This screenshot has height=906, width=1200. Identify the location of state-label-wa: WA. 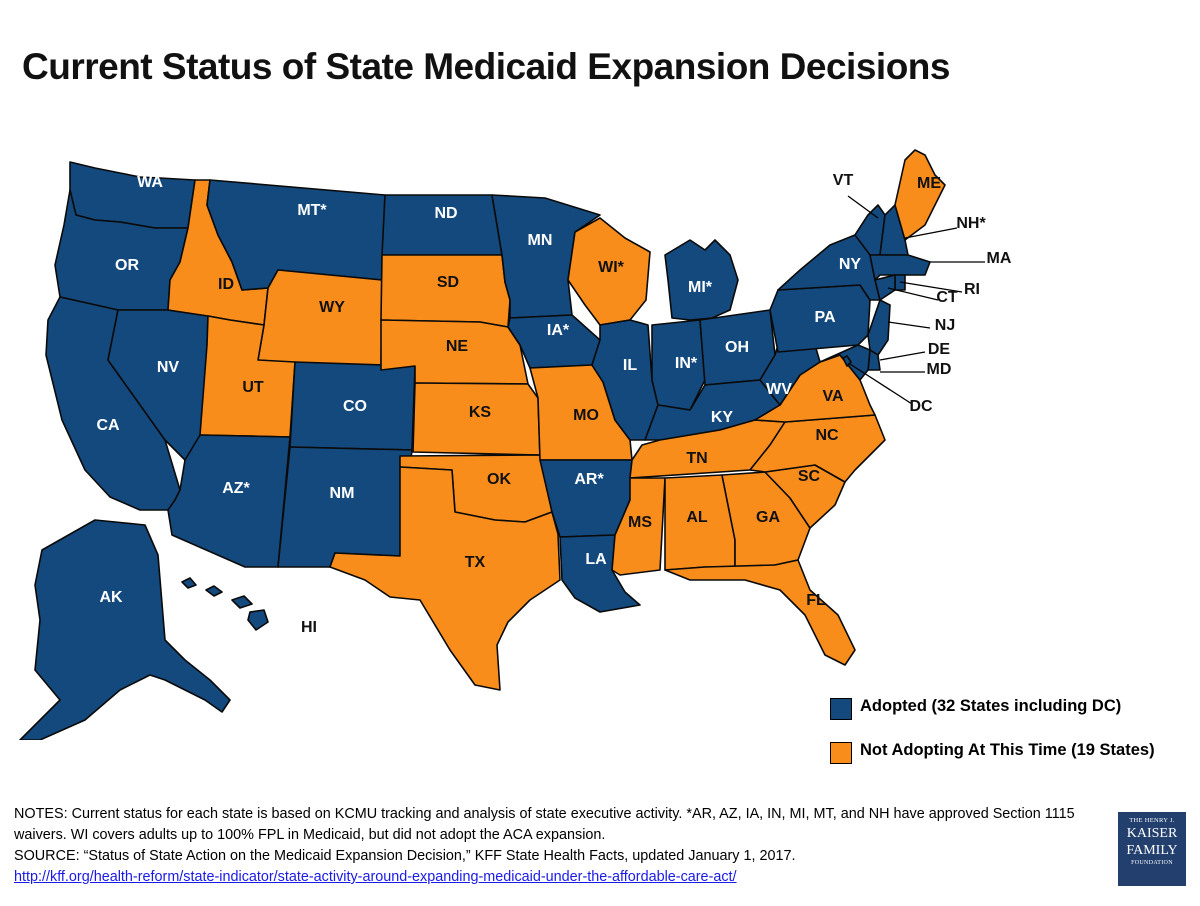
(150, 182).